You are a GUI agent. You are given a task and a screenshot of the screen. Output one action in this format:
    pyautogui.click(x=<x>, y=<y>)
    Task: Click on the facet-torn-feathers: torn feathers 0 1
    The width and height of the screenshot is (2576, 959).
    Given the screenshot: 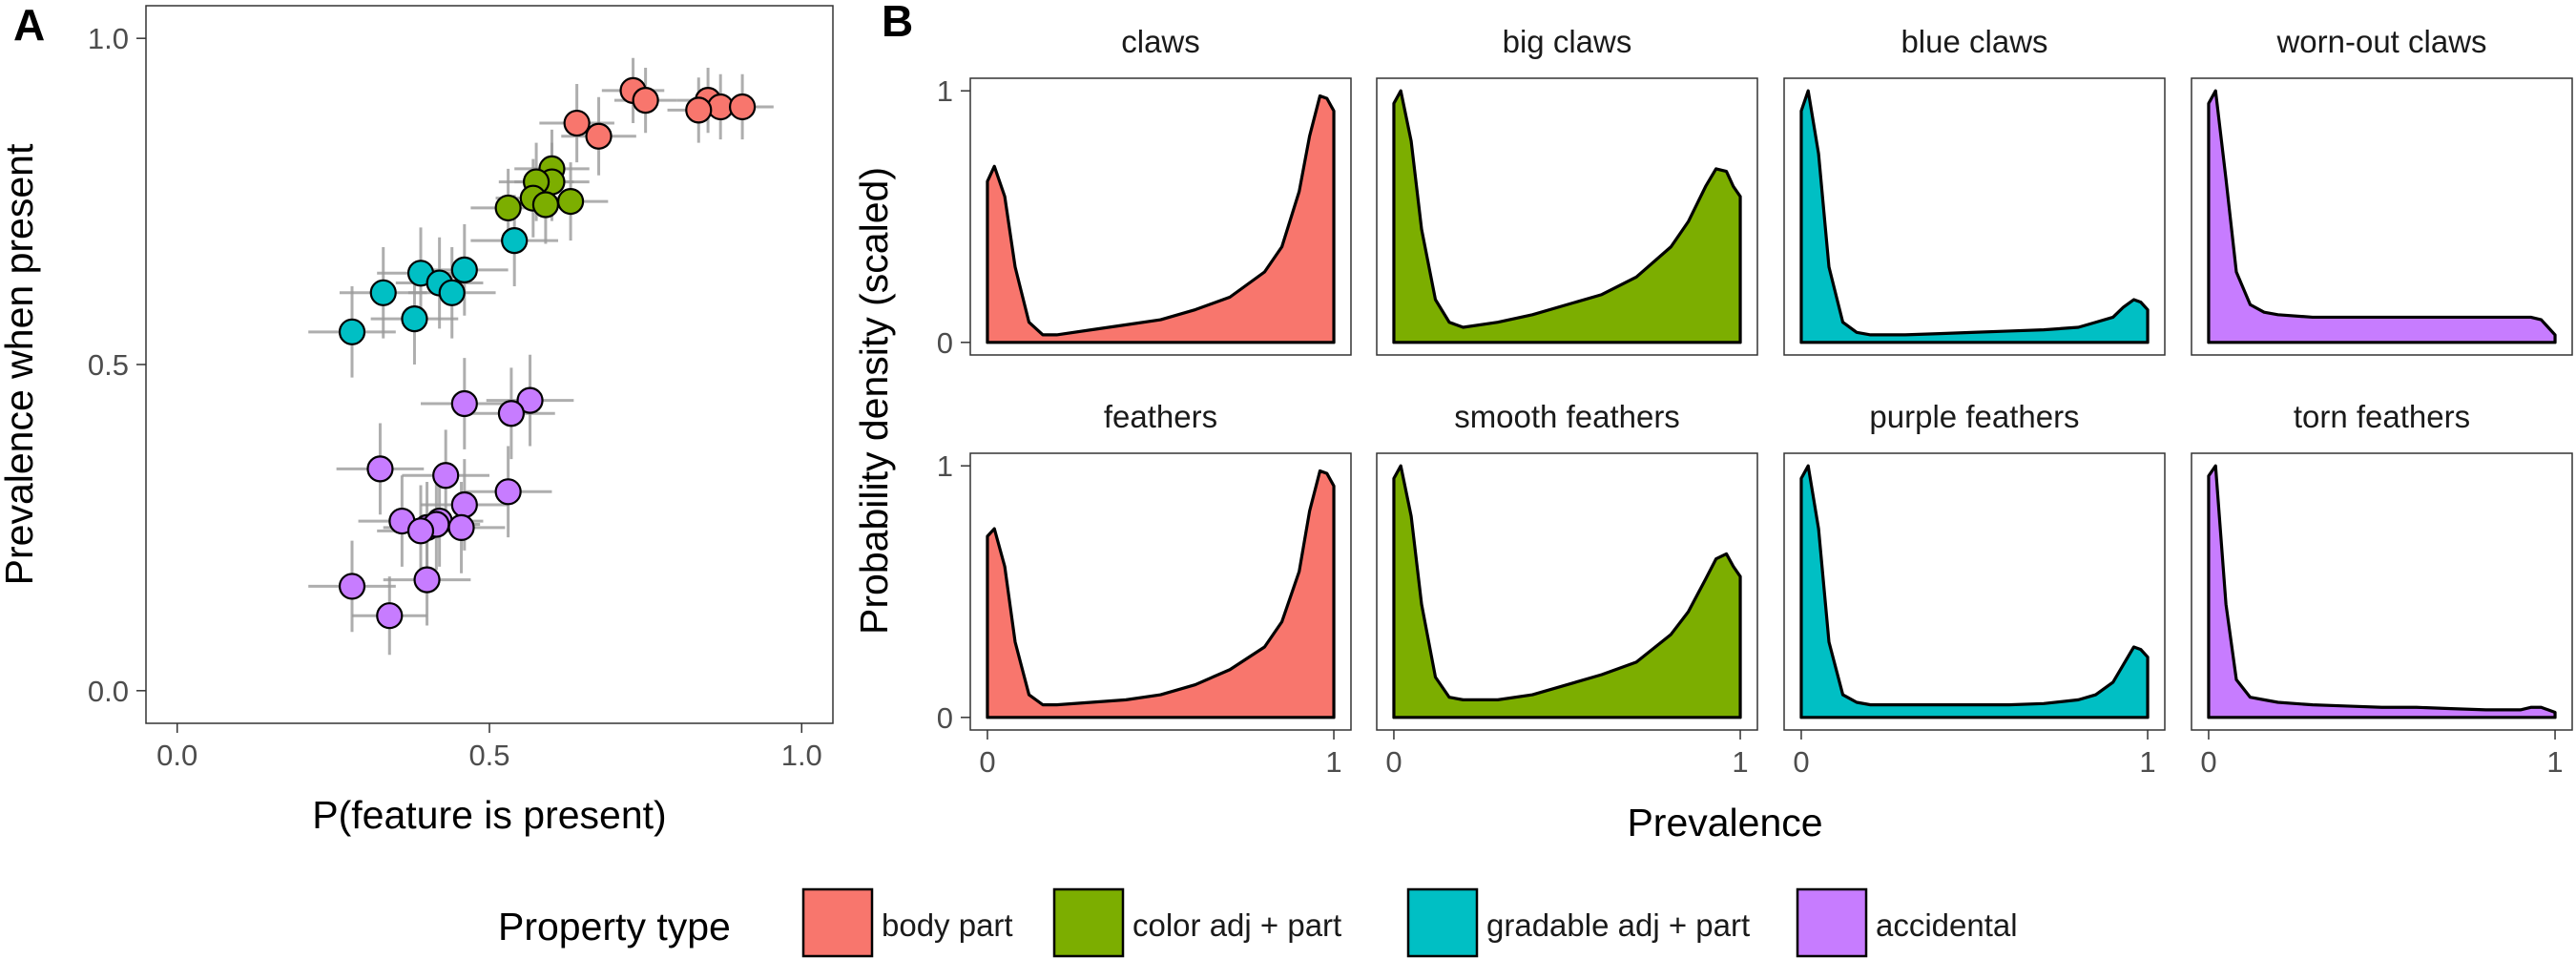 What is the action you would take?
    pyautogui.click(x=2382, y=589)
    